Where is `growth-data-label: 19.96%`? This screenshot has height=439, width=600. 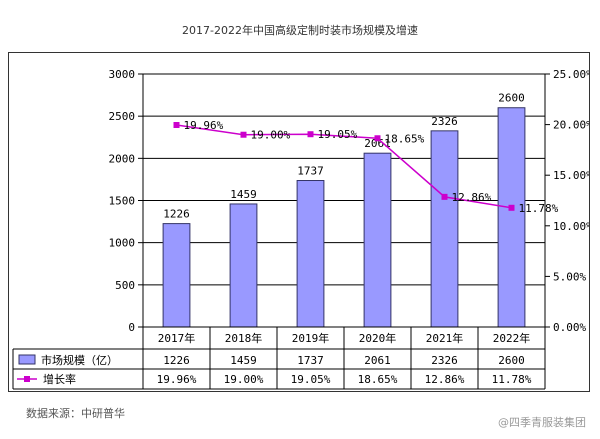 growth-data-label: 19.96% is located at coordinates (204, 125).